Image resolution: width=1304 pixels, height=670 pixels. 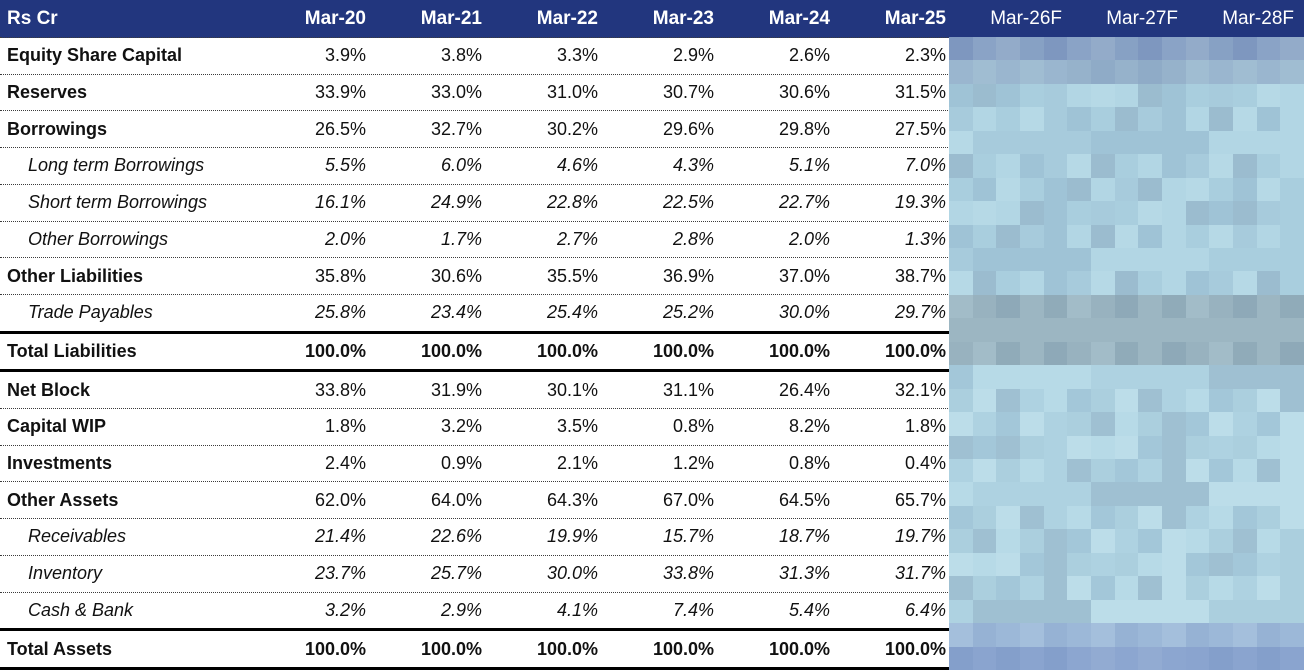 What do you see at coordinates (116, 165) in the screenshot?
I see `row-label: Long term Borrowings` at bounding box center [116, 165].